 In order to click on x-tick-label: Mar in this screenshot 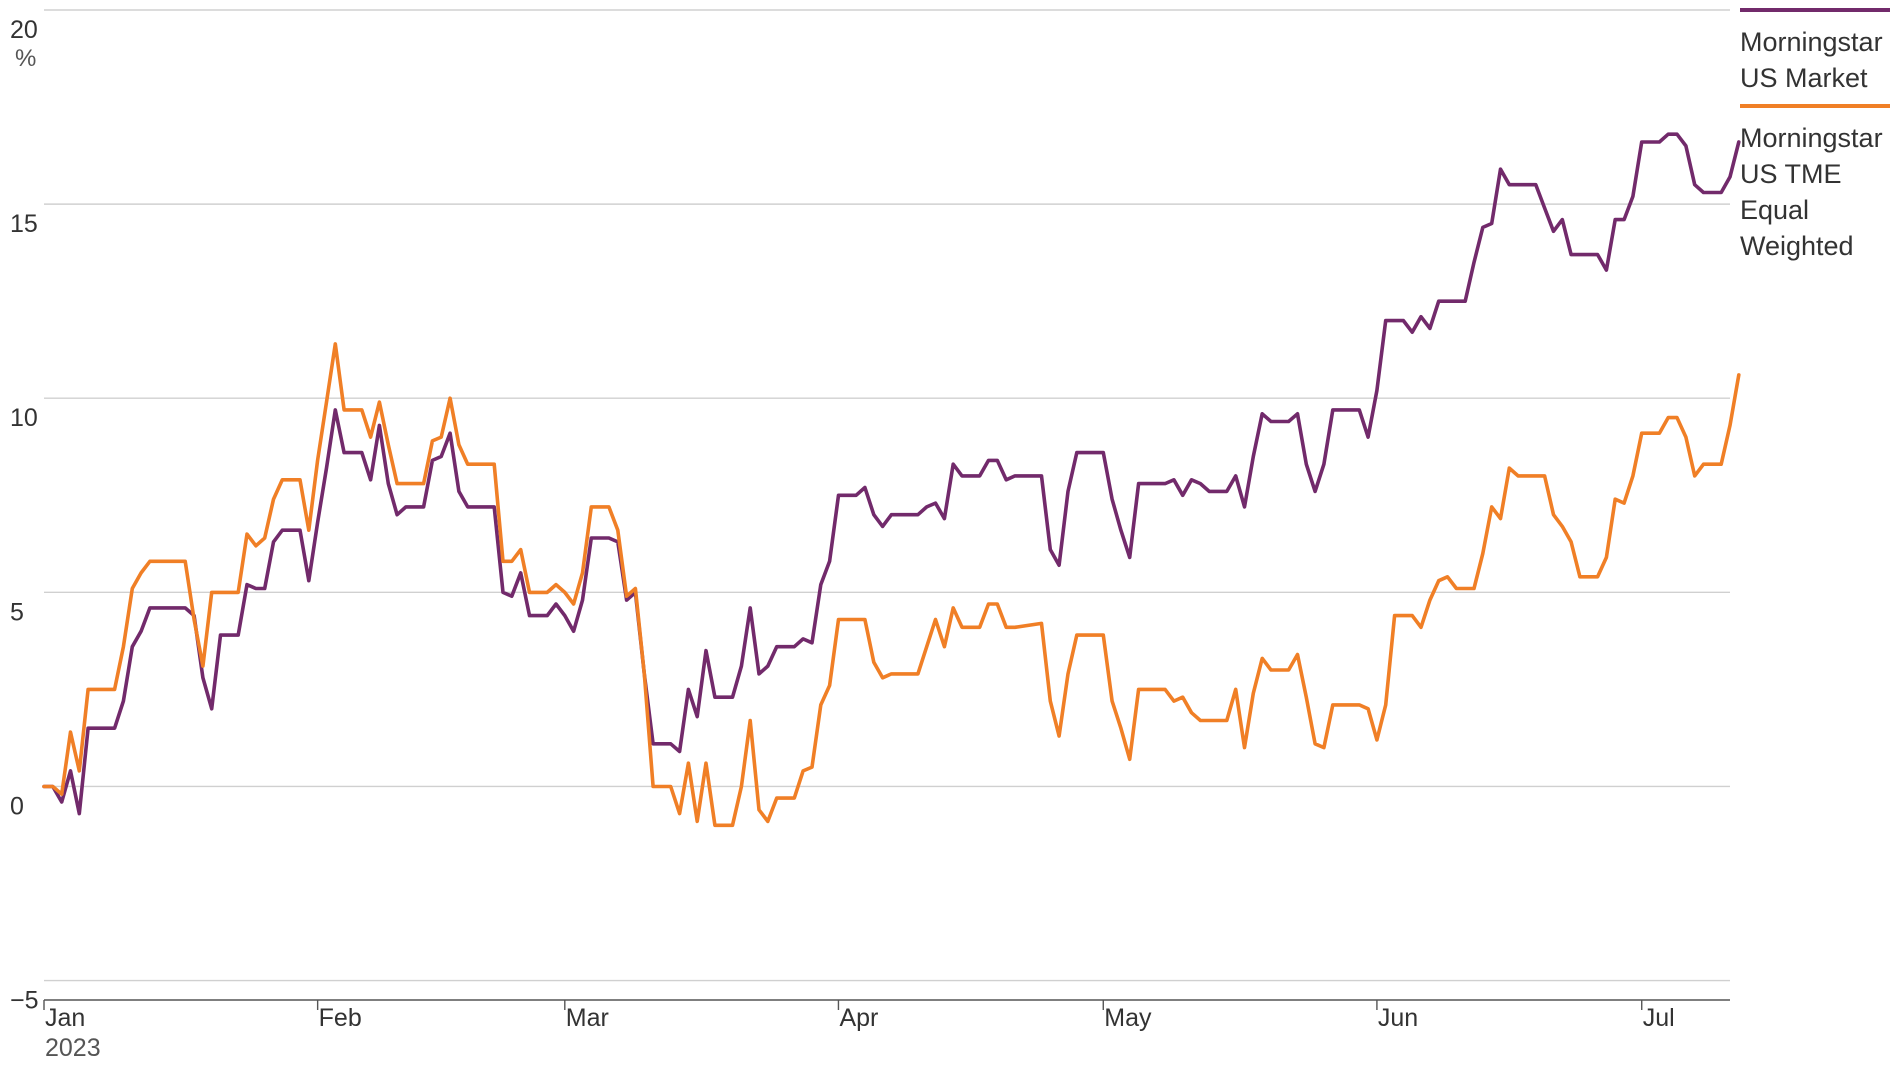, I will do `click(587, 1018)`.